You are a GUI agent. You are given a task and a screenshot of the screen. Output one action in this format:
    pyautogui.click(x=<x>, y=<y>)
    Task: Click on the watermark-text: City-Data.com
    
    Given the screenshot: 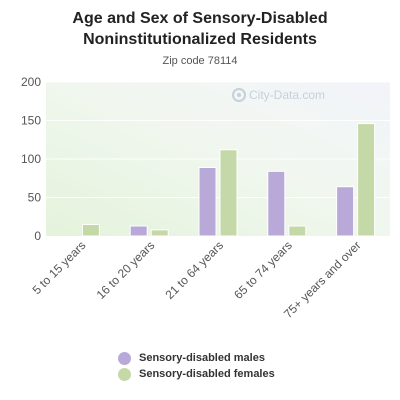 What is the action you would take?
    pyautogui.click(x=287, y=95)
    